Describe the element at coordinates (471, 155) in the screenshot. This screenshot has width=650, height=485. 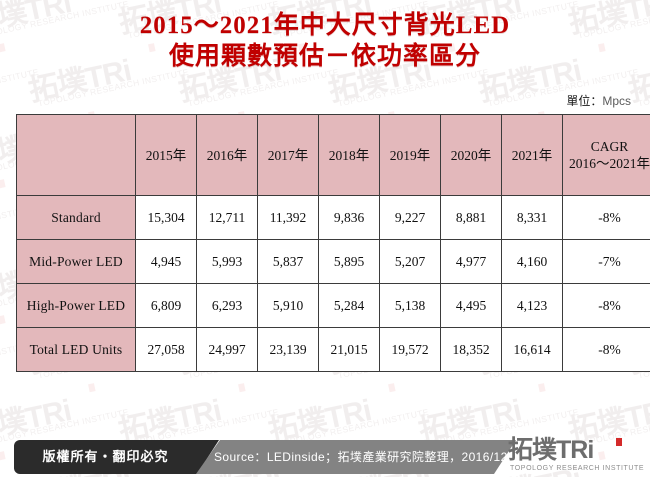
I see `table-header-2020: 2020年` at that location.